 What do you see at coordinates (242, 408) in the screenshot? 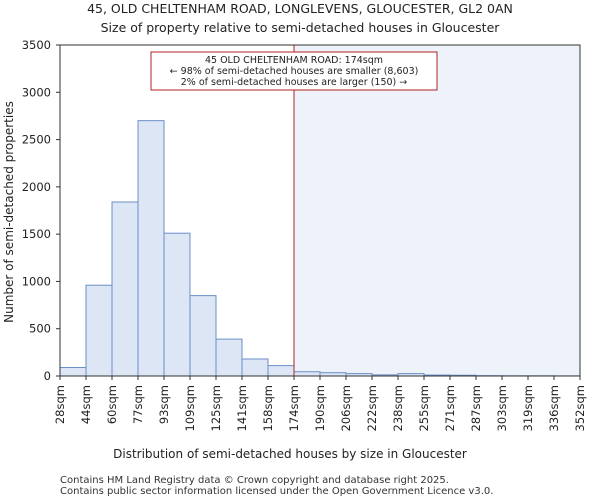
I see `x-tick-label: 141sqm` at bounding box center [242, 408].